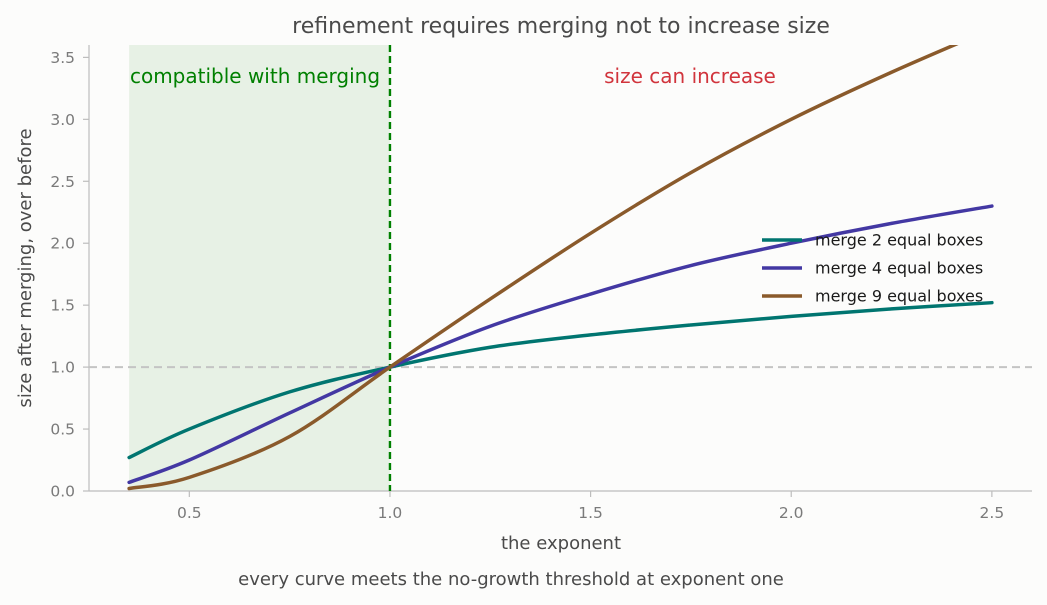 This screenshot has width=1047, height=605. Describe the element at coordinates (690, 76) in the screenshot. I see `annotation-increase: size can increase` at that location.